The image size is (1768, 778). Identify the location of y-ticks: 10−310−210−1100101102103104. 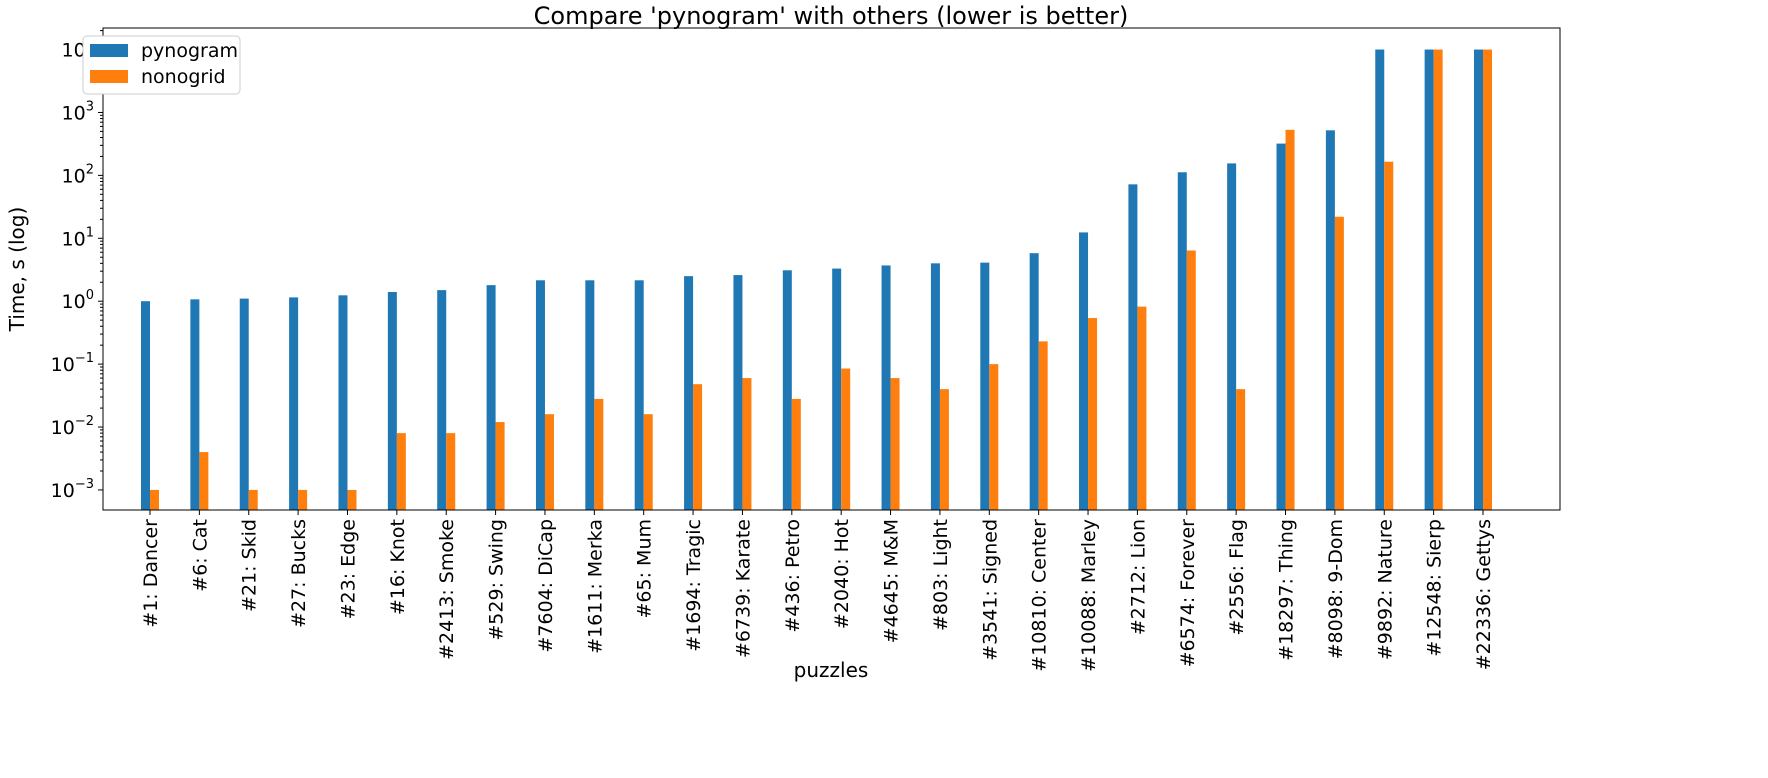
(77, 266).